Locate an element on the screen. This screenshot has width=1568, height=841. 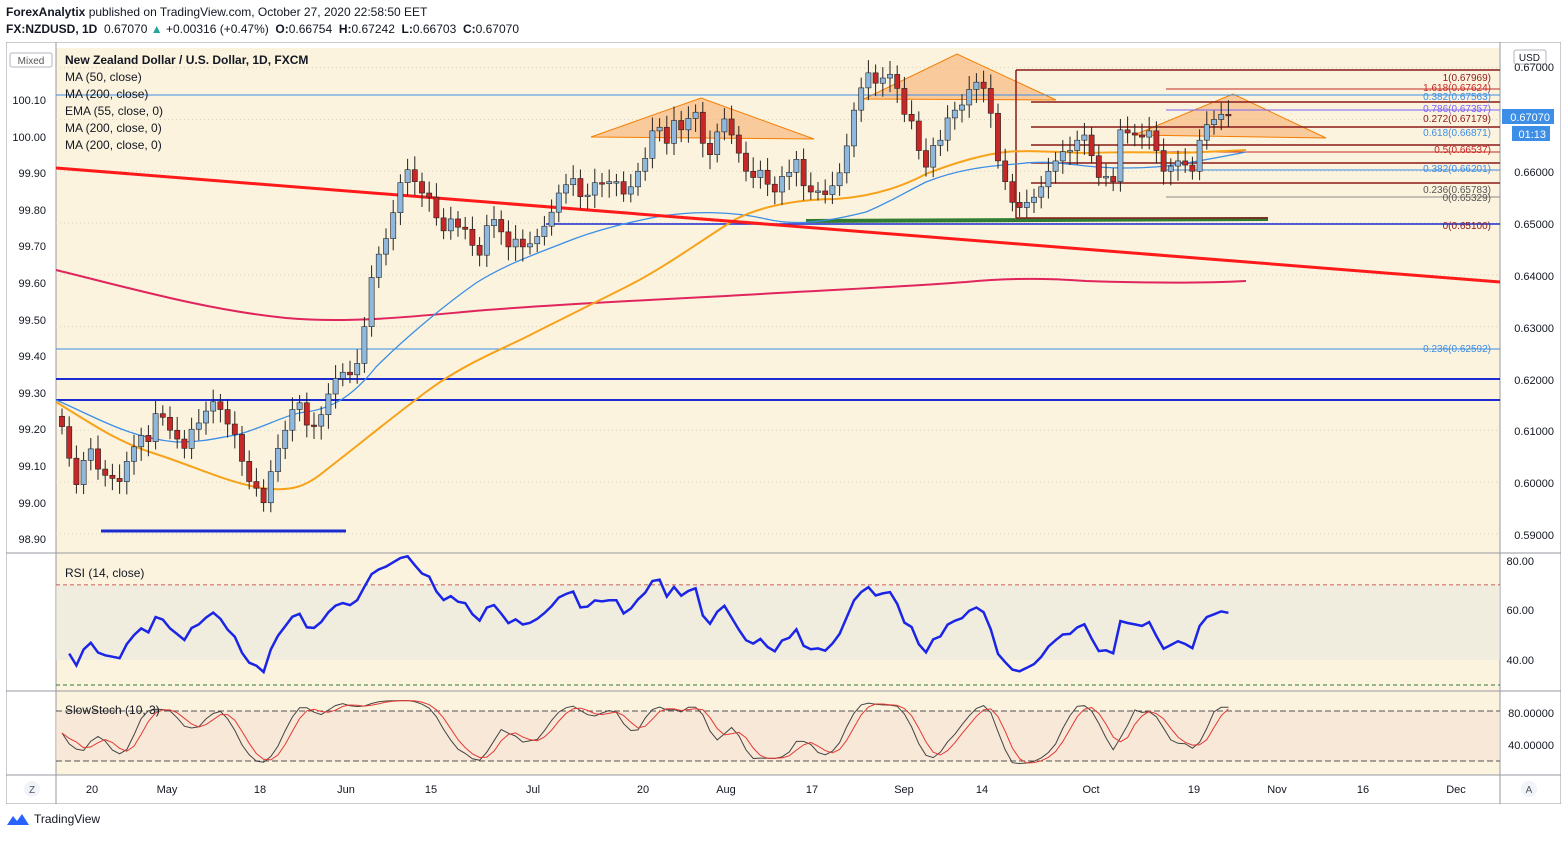
stoch-pane-title: SlowStoch (10, 3) is located at coordinates (112, 710).